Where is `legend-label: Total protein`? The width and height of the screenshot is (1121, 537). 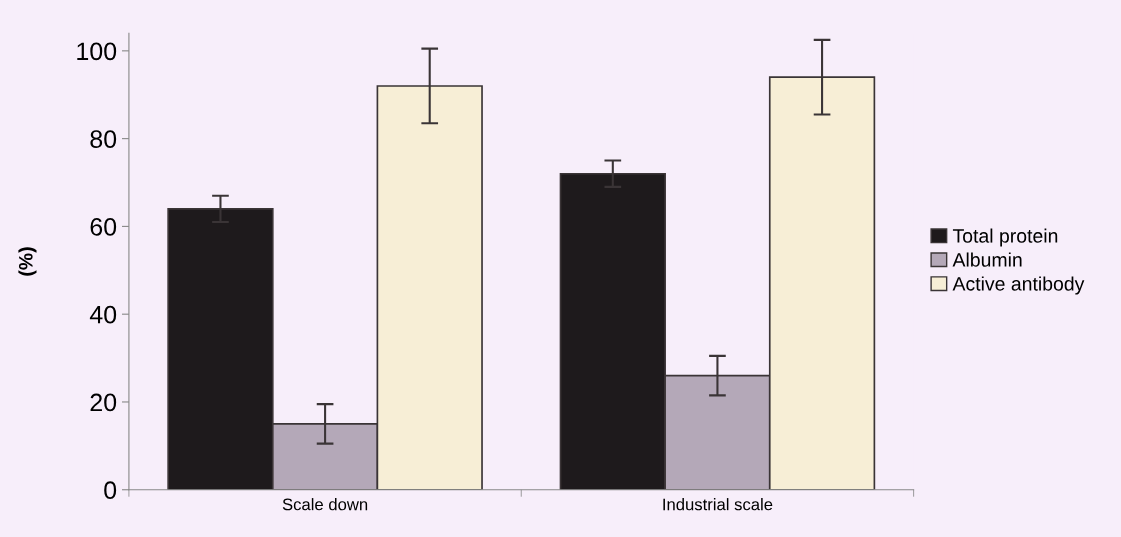
legend-label: Total protein is located at coordinates (1005, 237).